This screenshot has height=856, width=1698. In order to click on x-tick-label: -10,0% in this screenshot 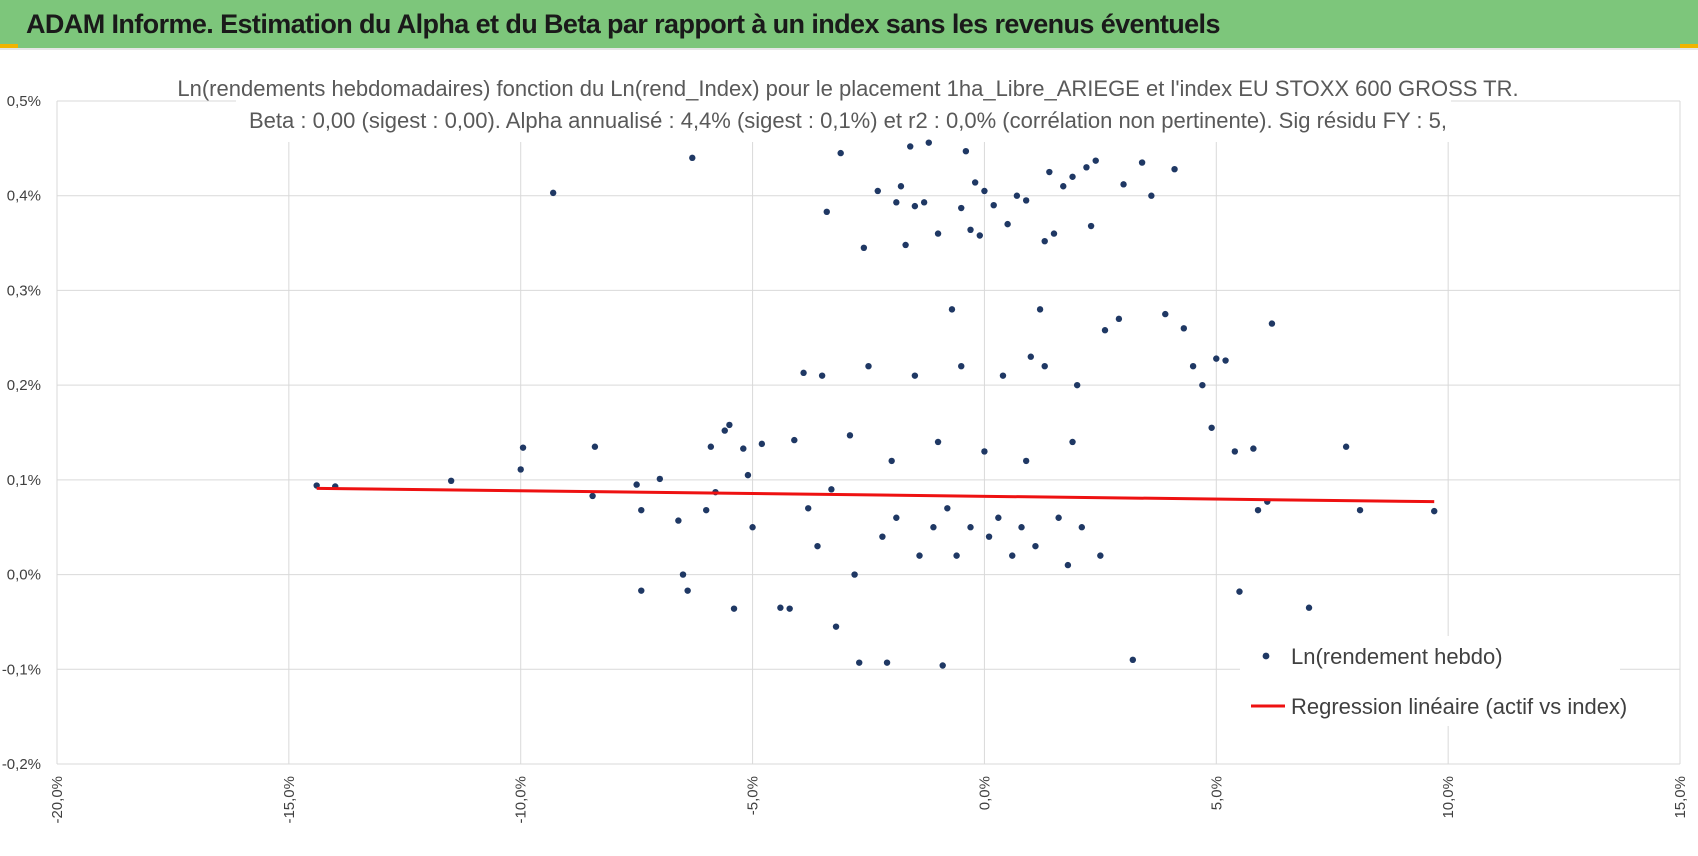, I will do `click(521, 800)`.